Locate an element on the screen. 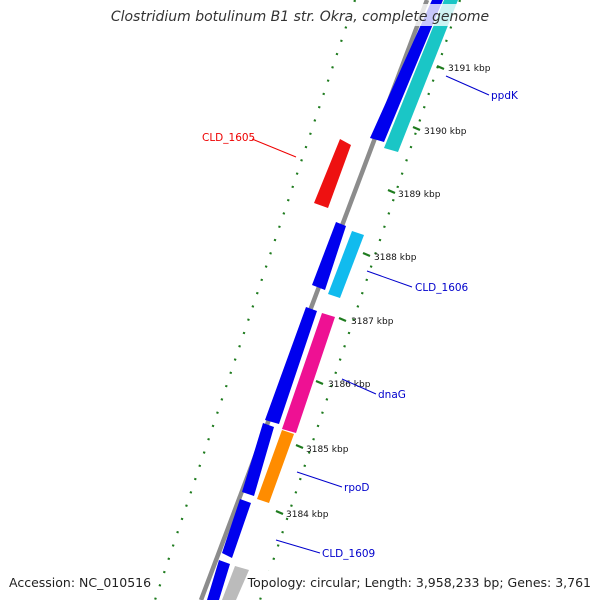 The image size is (600, 600). gene-ppdK is located at coordinates (421, 76).